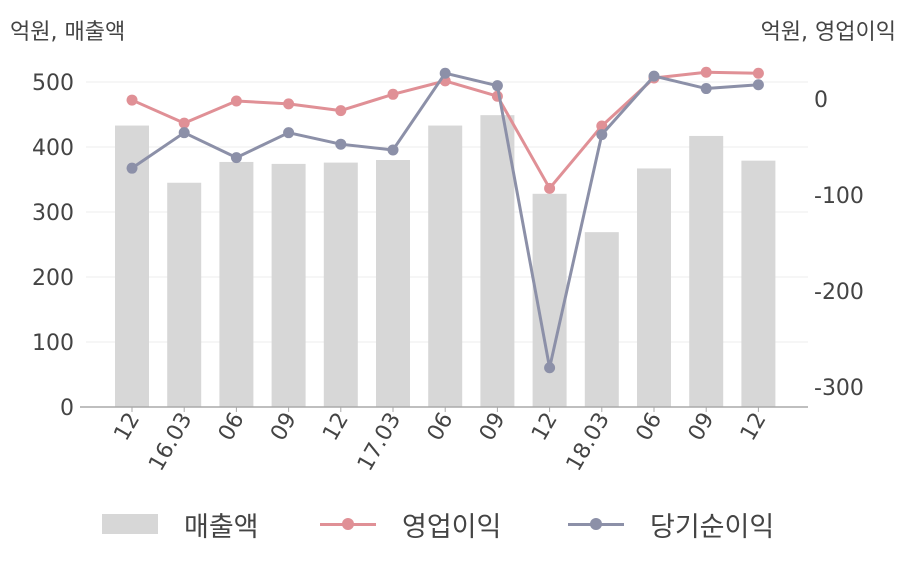  Describe the element at coordinates (221, 527) in the screenshot. I see `legend-label-revenue: 매출액` at that location.